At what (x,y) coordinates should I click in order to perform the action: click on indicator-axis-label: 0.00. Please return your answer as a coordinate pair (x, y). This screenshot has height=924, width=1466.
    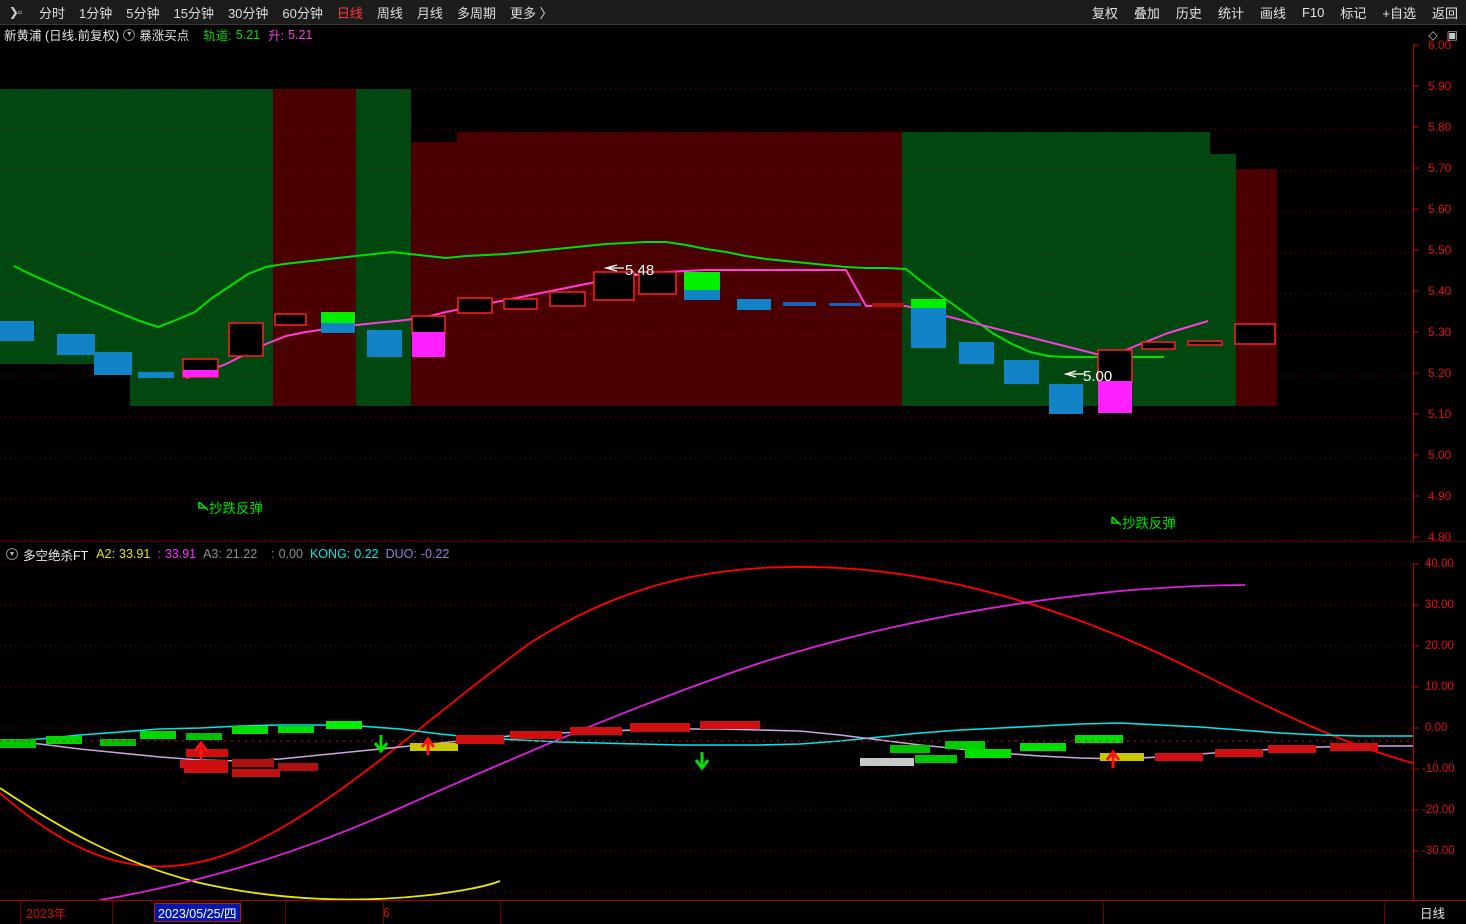
    Looking at the image, I should click on (1436, 728).